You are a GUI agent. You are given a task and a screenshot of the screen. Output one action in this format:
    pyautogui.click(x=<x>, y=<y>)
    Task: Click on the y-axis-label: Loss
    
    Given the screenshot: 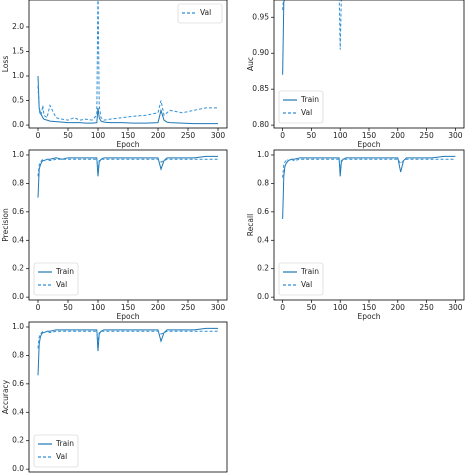 What is the action you would take?
    pyautogui.click(x=5, y=64)
    